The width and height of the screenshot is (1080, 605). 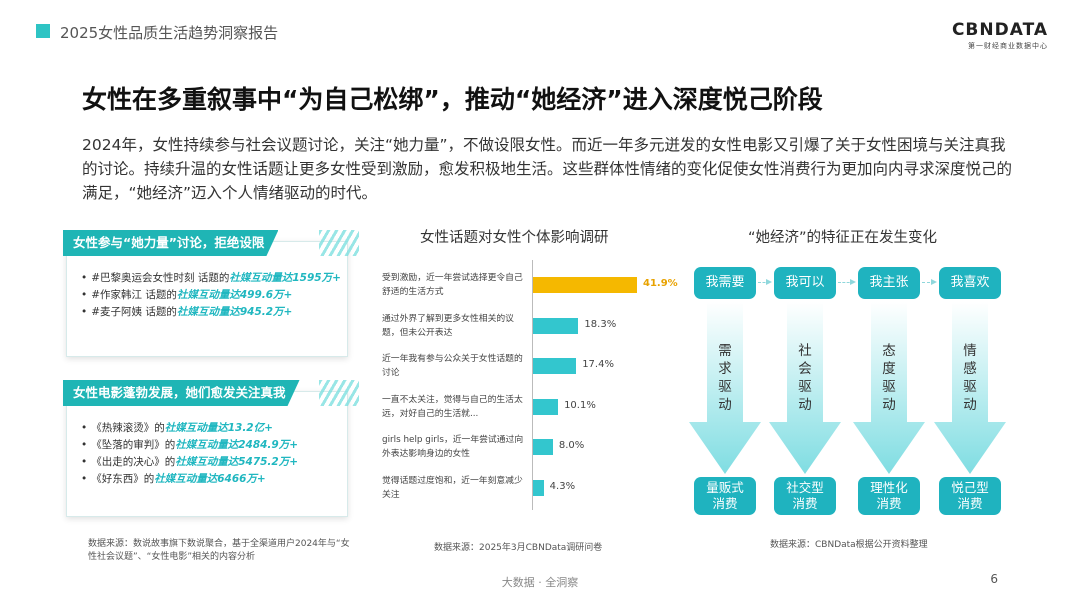 What do you see at coordinates (889, 378) in the screenshot?
I see `diagram-drive-label: 态度驱动` at bounding box center [889, 378].